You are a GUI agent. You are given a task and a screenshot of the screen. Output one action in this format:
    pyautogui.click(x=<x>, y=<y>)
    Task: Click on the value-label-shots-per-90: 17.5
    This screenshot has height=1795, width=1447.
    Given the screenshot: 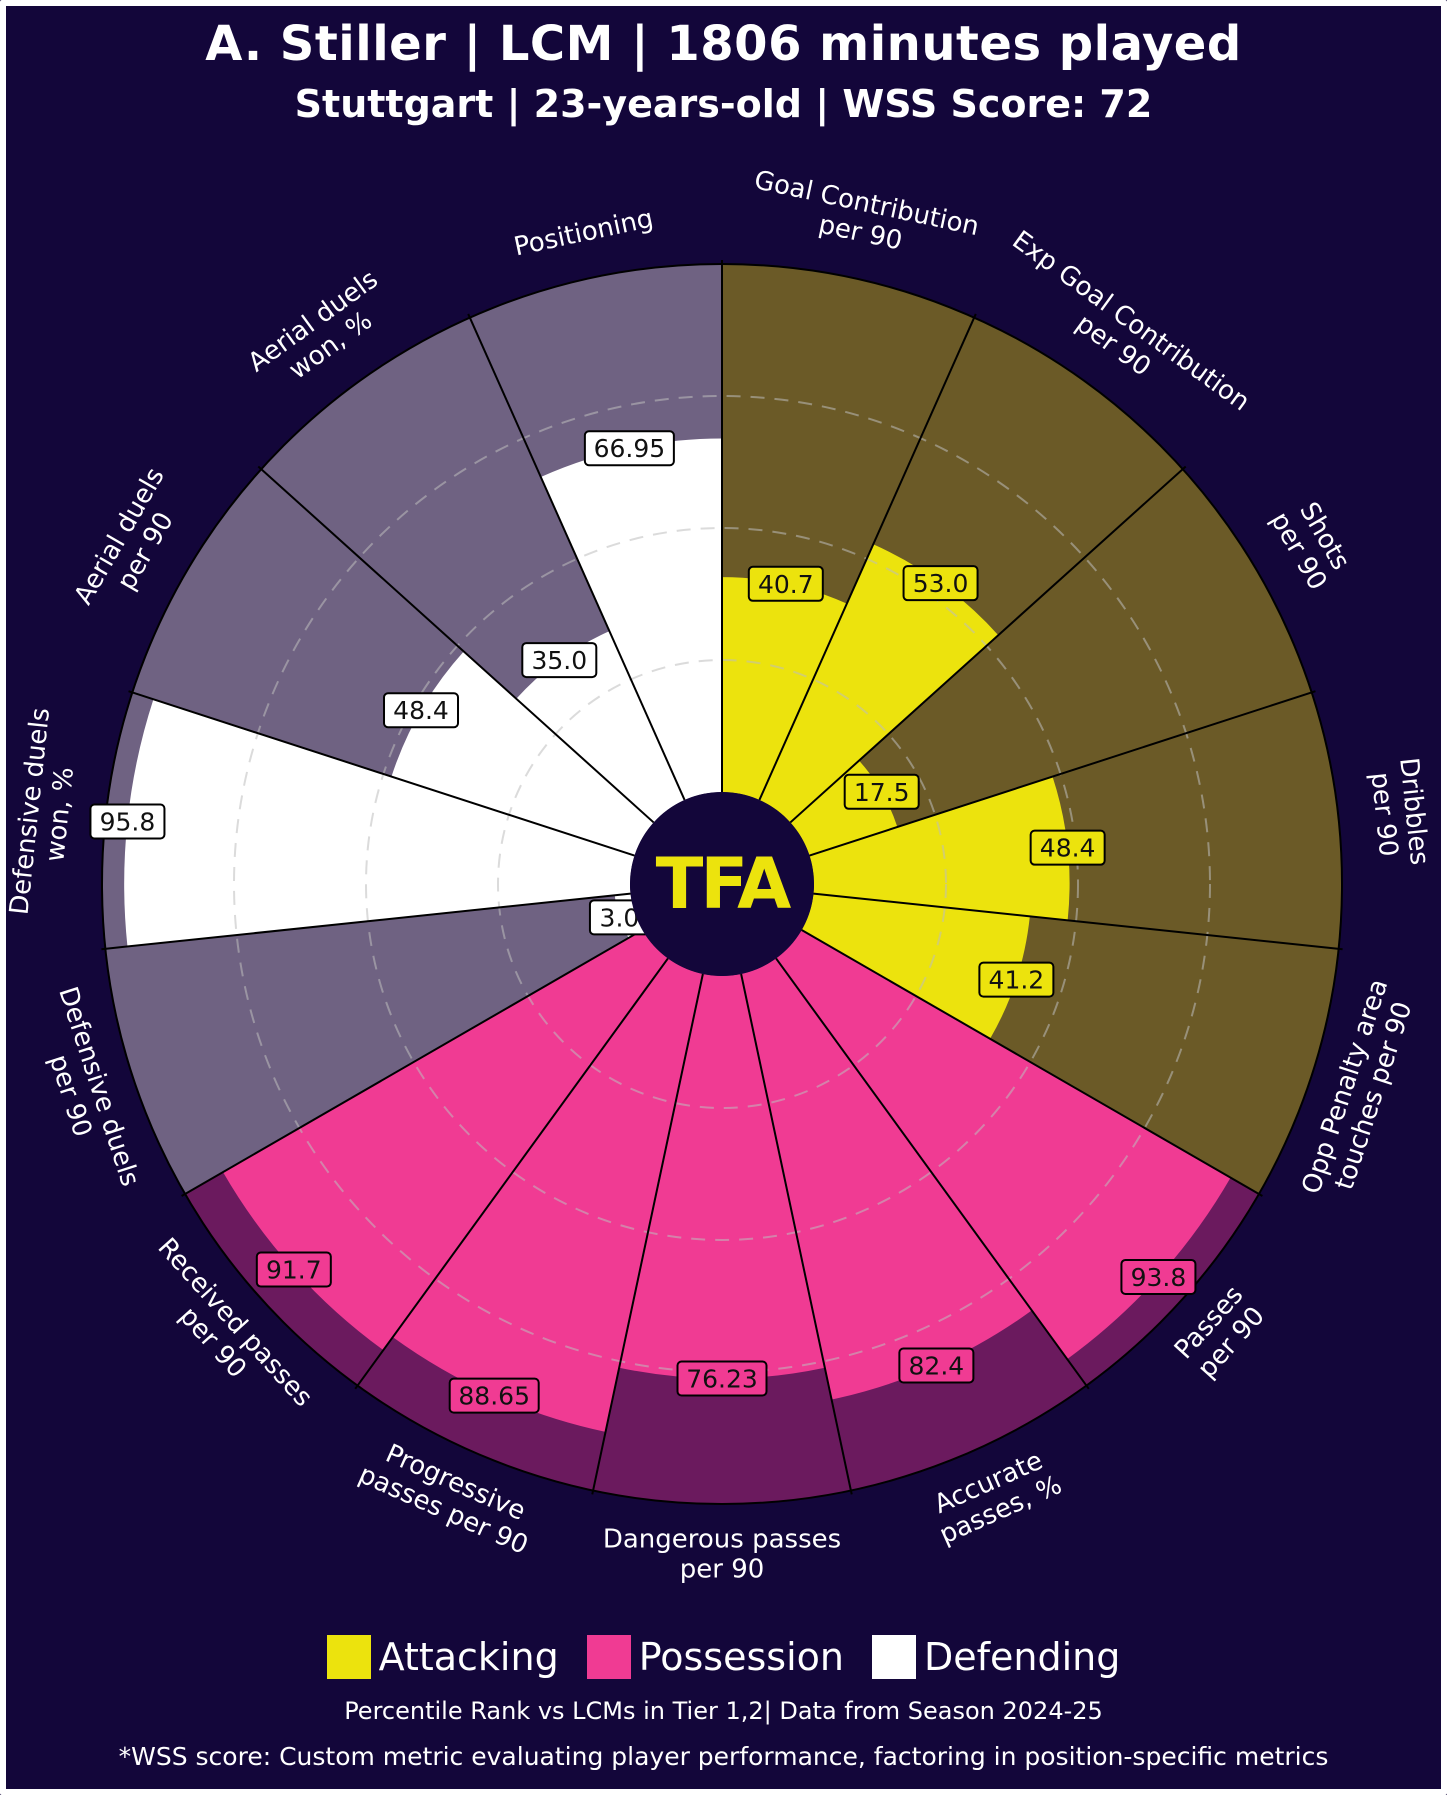 What is the action you would take?
    pyautogui.click(x=881, y=791)
    